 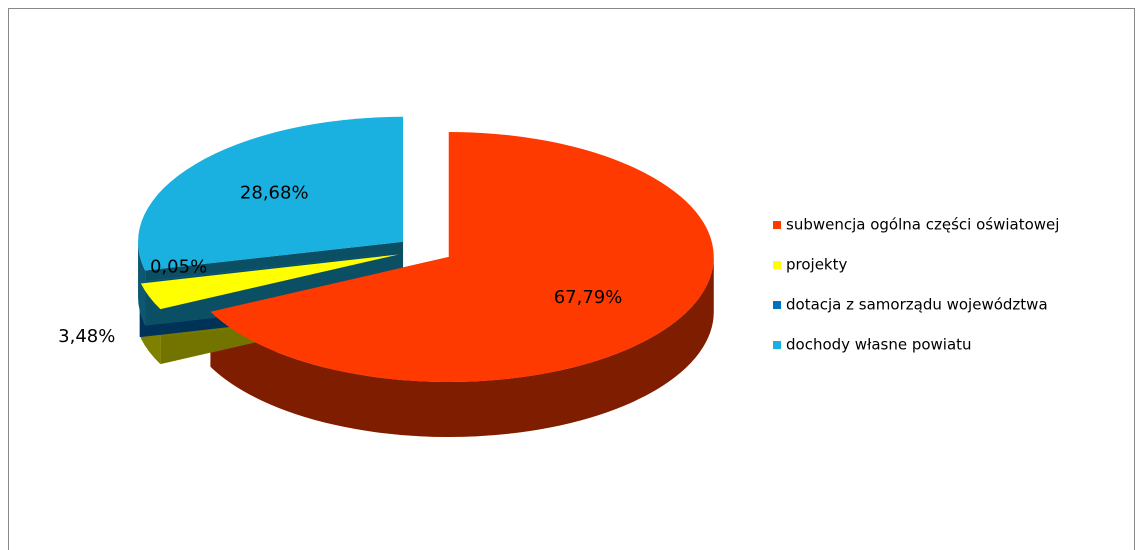 What do you see at coordinates (588, 297) in the screenshot?
I see `data-label: 67,79%` at bounding box center [588, 297].